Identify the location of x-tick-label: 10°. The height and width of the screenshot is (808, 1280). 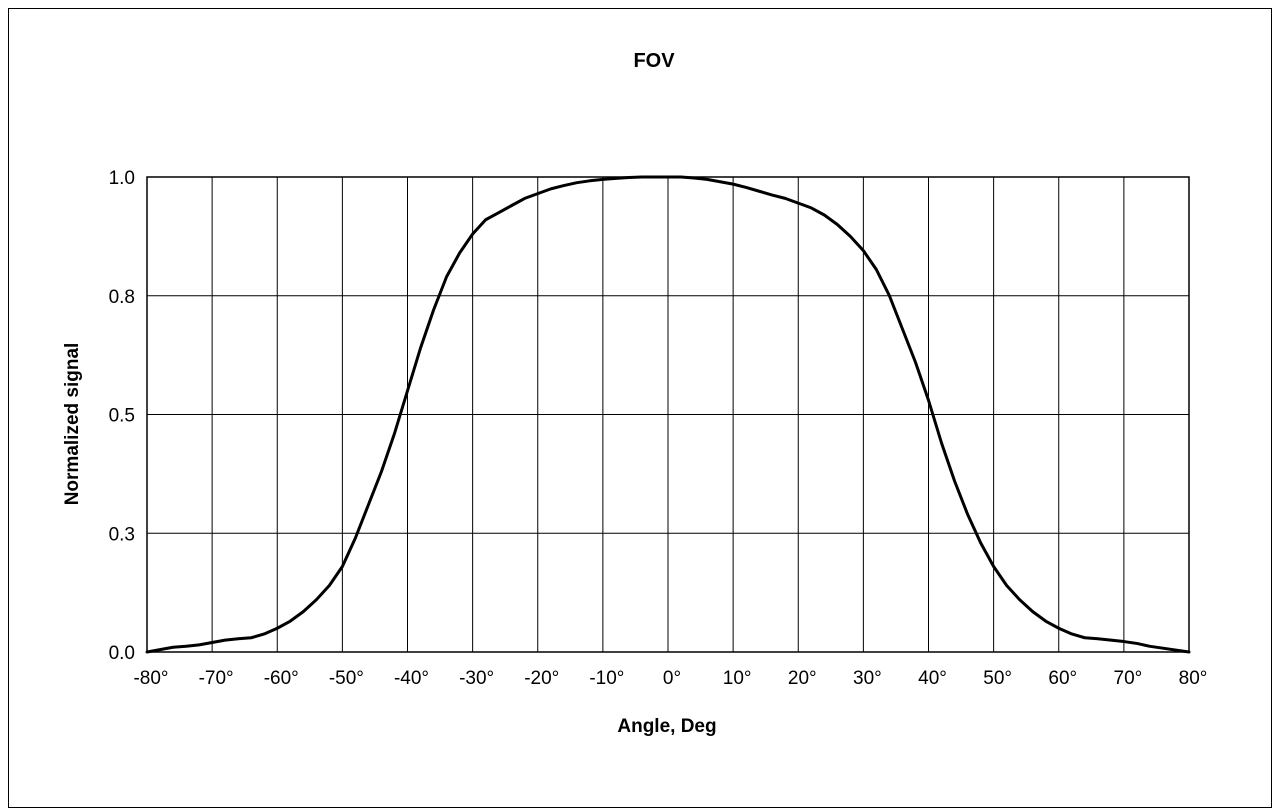
(737, 678).